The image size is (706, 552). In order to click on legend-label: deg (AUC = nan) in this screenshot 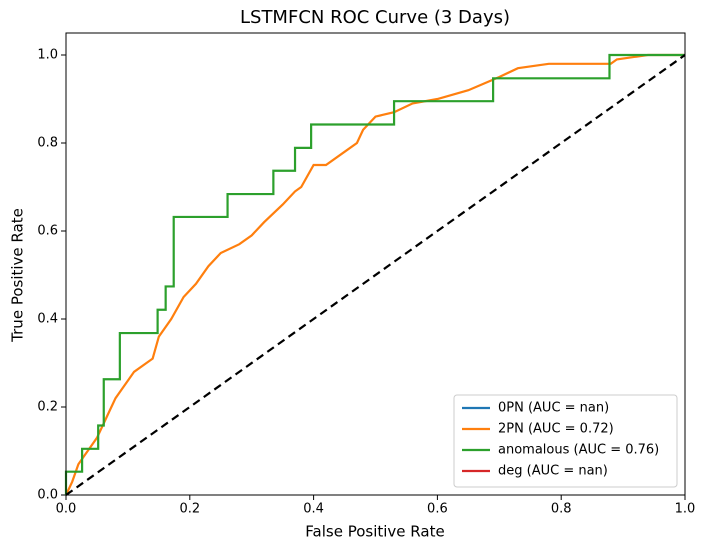, I will do `click(553, 471)`.